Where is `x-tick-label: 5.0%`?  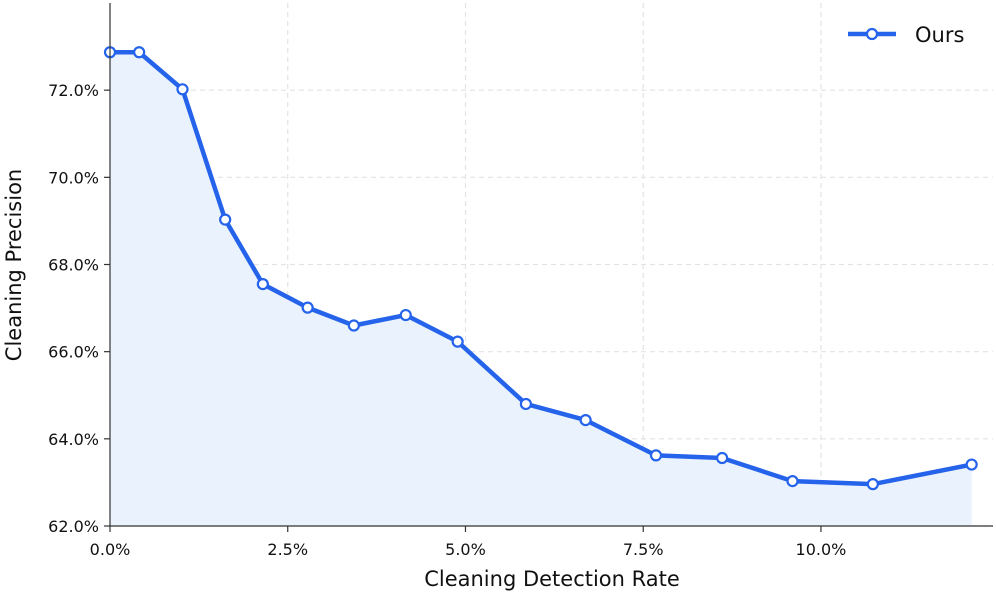 x-tick-label: 5.0% is located at coordinates (465, 549).